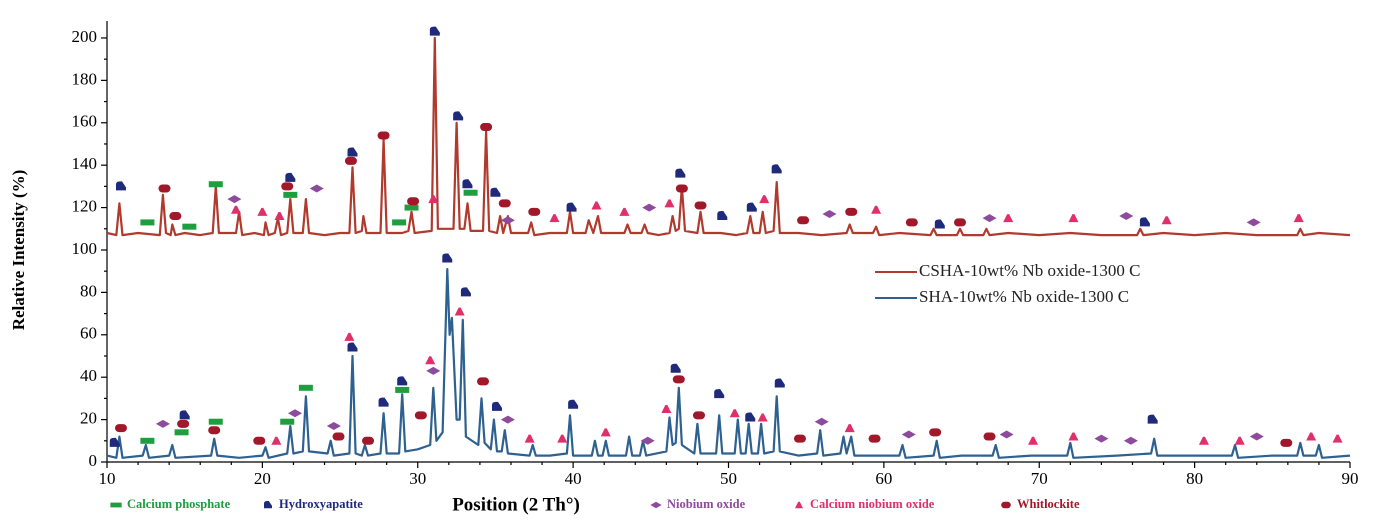  I want to click on y-tick-label: 160, so click(85, 121).